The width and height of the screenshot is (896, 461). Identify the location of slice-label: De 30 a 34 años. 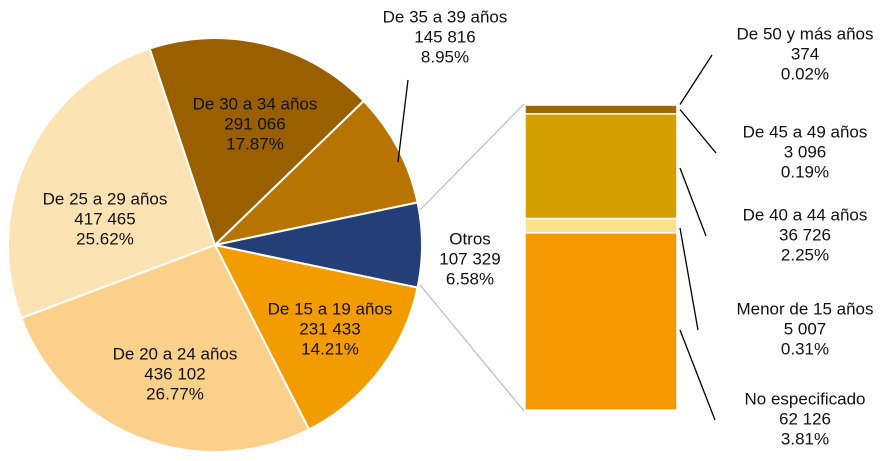
(255, 103).